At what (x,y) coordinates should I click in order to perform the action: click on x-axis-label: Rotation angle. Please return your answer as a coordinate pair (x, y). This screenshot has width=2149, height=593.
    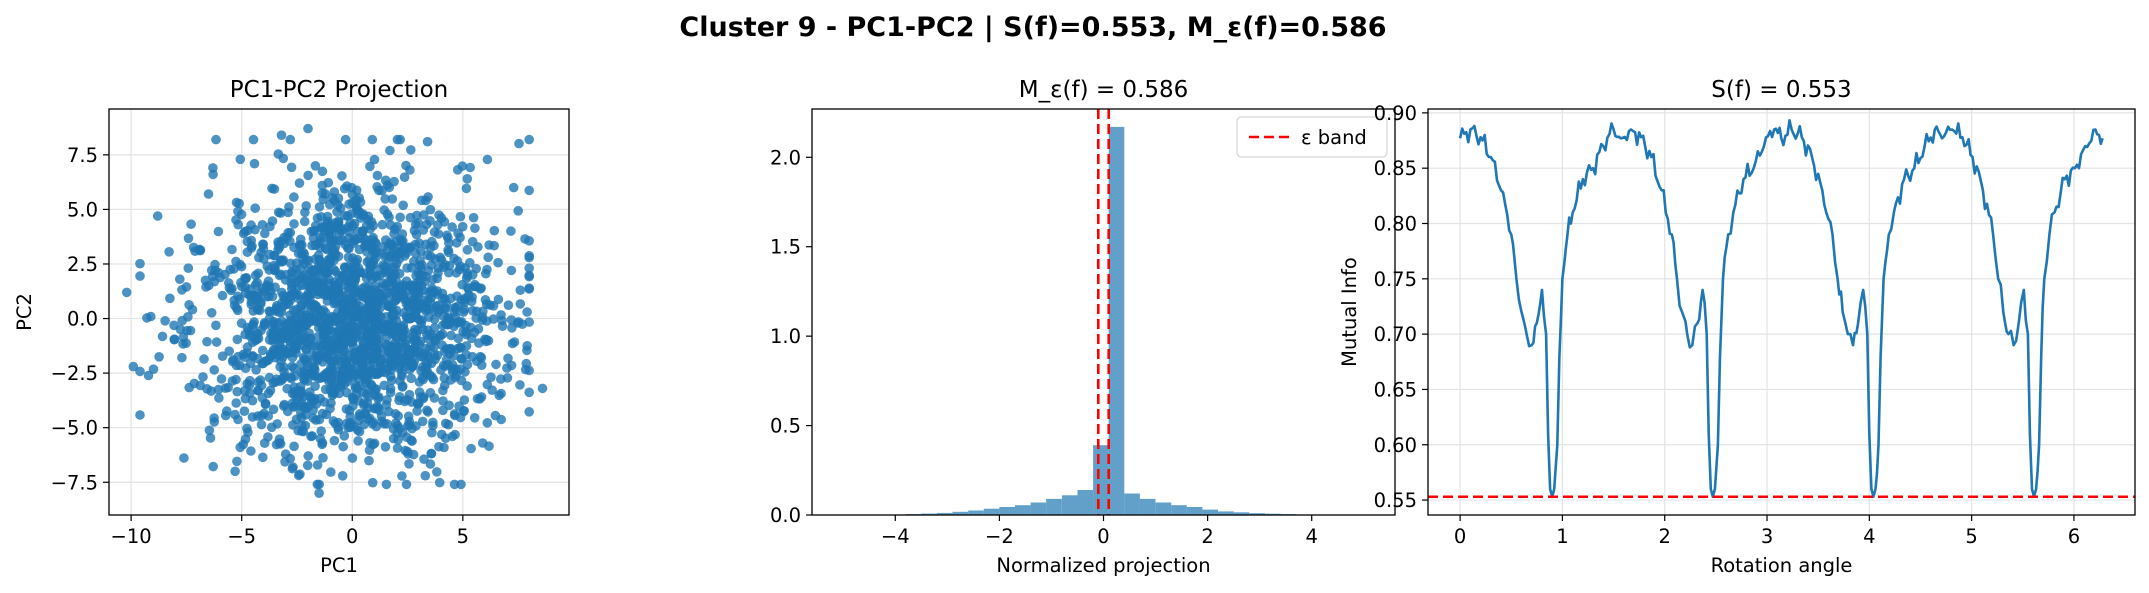
    Looking at the image, I should click on (1782, 565).